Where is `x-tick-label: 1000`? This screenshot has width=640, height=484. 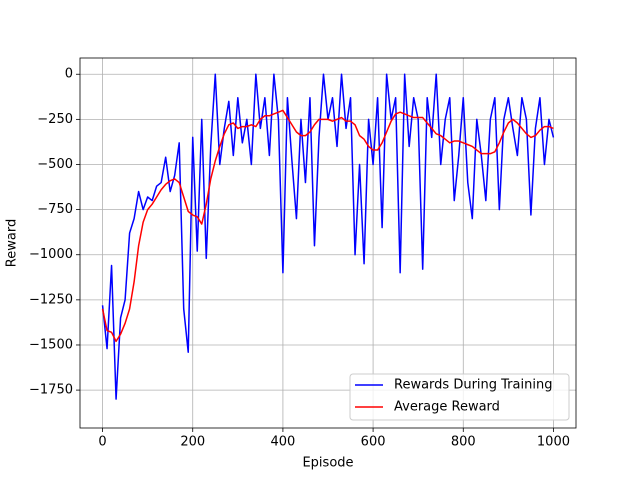
x-tick-label: 1000 is located at coordinates (553, 442).